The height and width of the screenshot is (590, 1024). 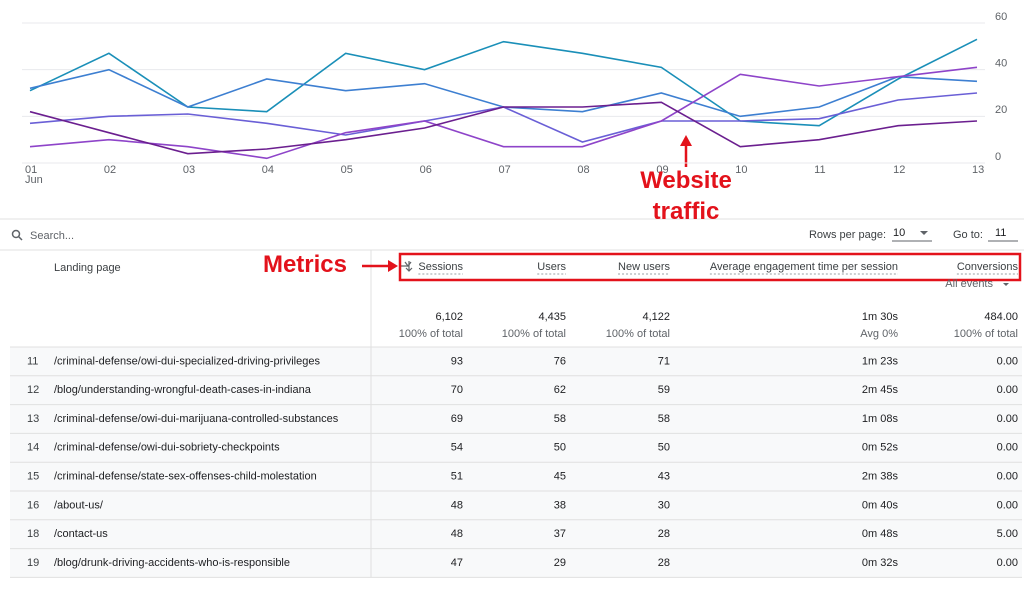 What do you see at coordinates (1001, 64) in the screenshot?
I see `y-tick-label: 40` at bounding box center [1001, 64].